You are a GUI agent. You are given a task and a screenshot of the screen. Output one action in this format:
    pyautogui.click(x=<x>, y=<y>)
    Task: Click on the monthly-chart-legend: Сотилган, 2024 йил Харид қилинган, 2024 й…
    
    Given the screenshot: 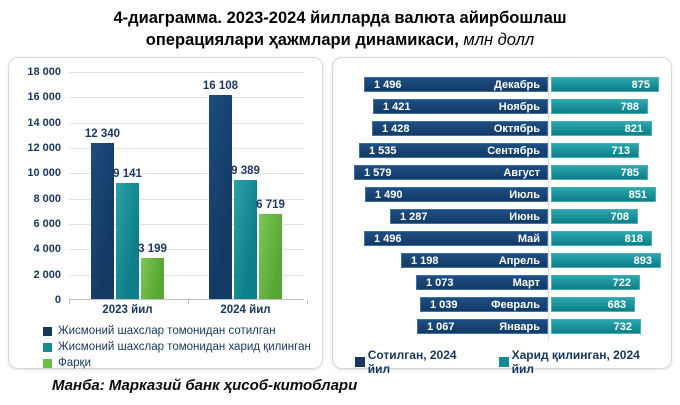 What is the action you would take?
    pyautogui.click(x=508, y=362)
    